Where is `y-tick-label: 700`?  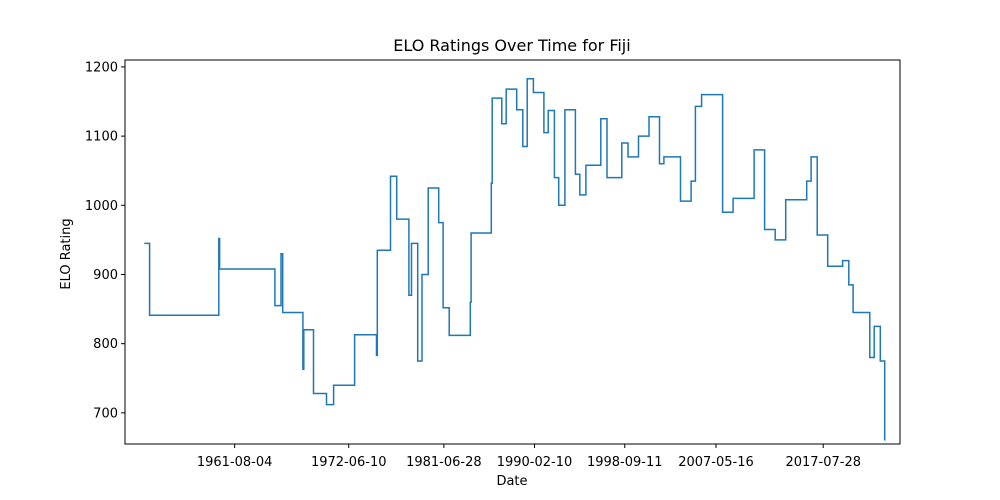
y-tick-label: 700 is located at coordinates (105, 413).